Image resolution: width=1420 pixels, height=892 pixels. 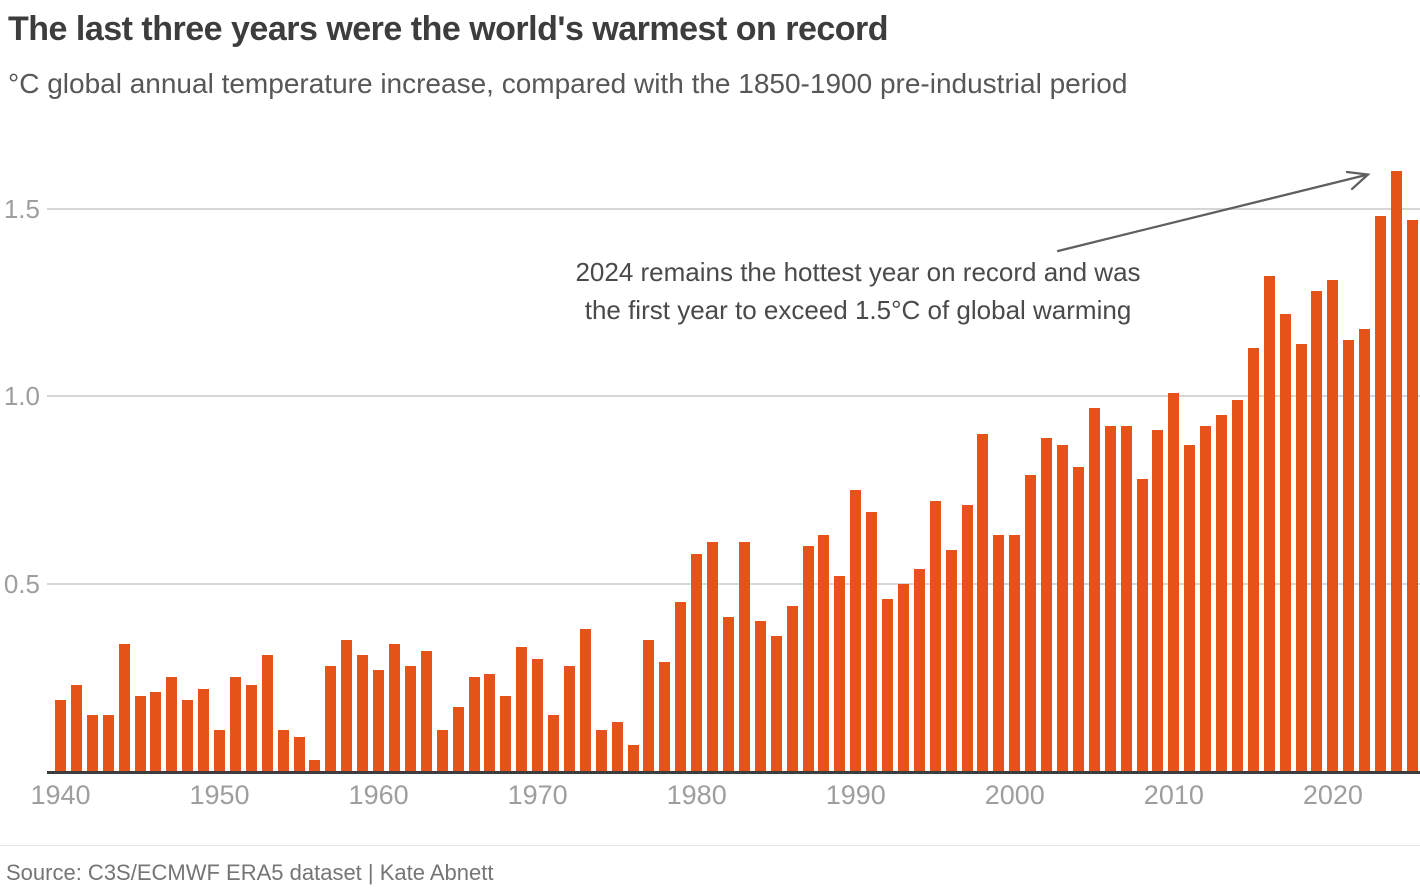 I want to click on x-tick-label-1970: 1970, so click(x=537, y=795).